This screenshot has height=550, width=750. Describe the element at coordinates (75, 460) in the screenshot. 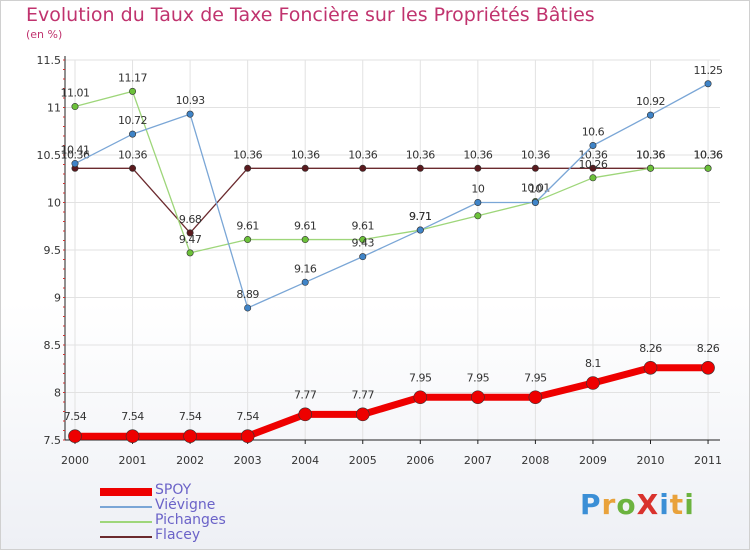

I see `x-tick-label: 2000` at that location.